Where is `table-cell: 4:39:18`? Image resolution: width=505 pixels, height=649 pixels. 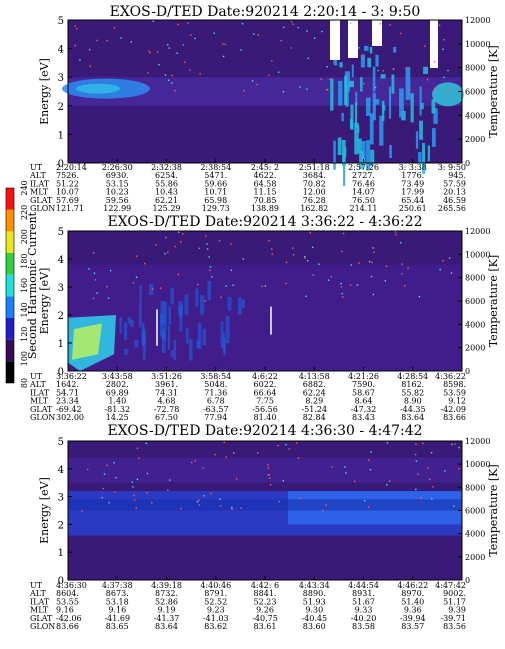
table-cell: 4:39:18 is located at coordinates (166, 585).